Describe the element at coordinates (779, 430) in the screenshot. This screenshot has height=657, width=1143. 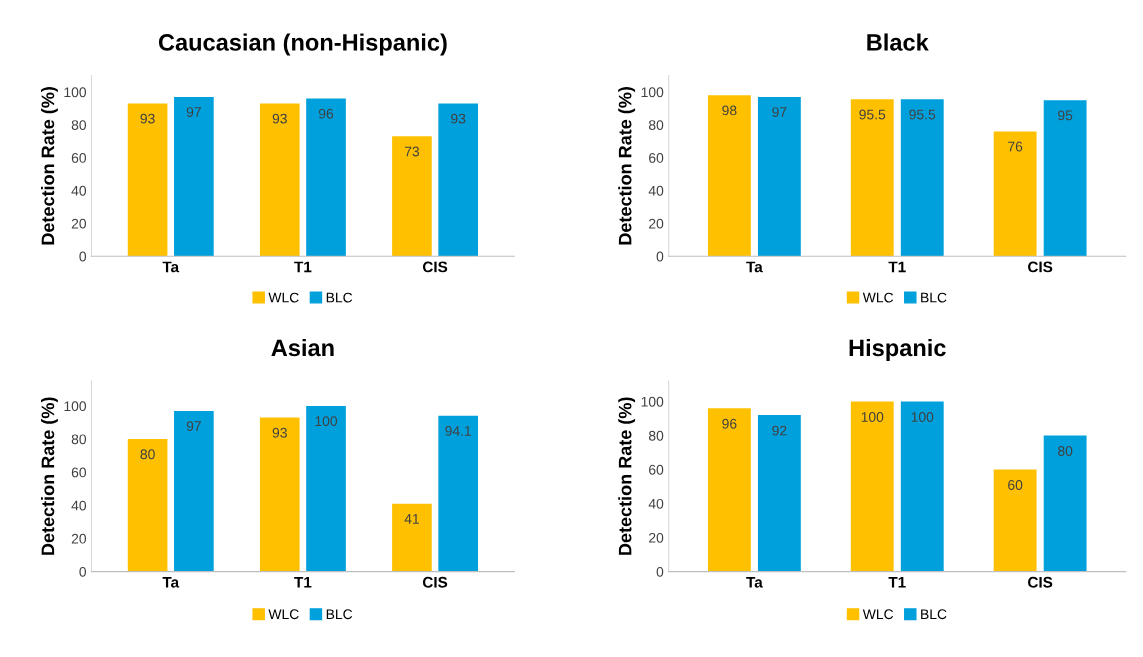
I see `data-label: 92` at that location.